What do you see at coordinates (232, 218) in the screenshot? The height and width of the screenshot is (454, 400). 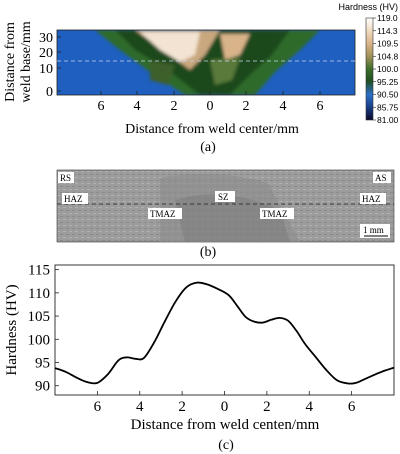 I see `nugget-shape` at bounding box center [232, 218].